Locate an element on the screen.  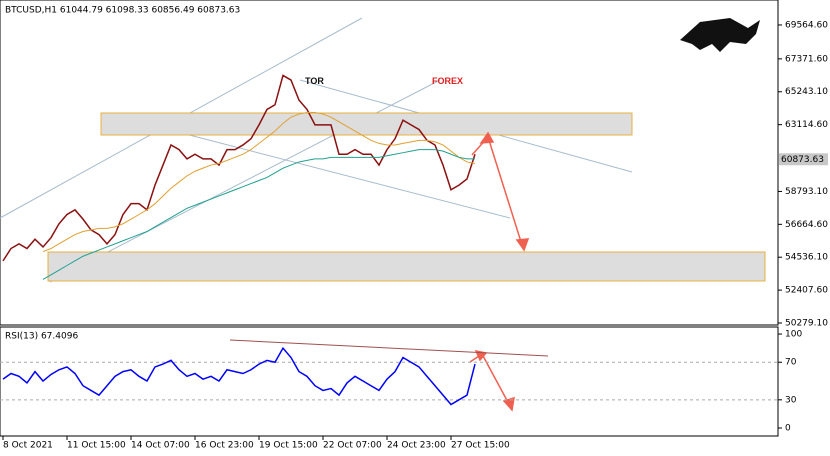
x-tick-label: 14 Oct 07:00 is located at coordinates (160, 446).